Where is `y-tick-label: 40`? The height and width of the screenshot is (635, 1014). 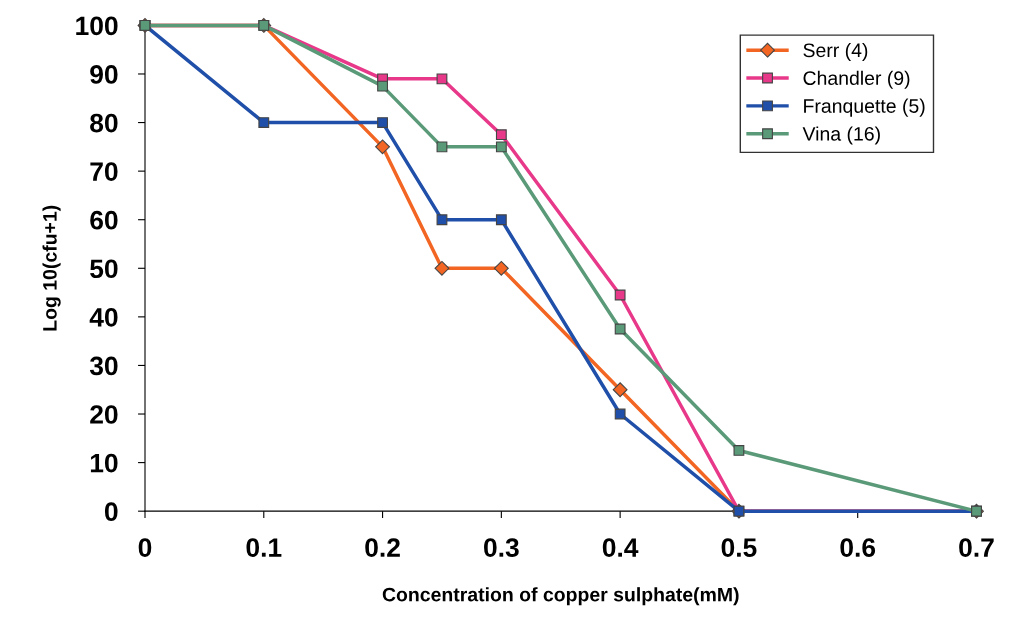
y-tick-label: 40 is located at coordinates (103, 317).